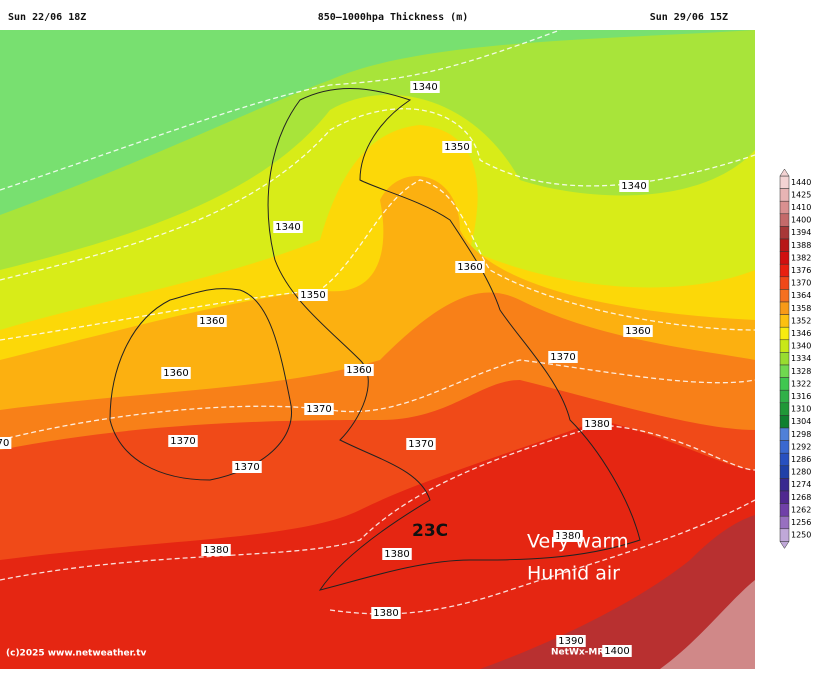  I want to click on legend-label: 1286, so click(801, 459).